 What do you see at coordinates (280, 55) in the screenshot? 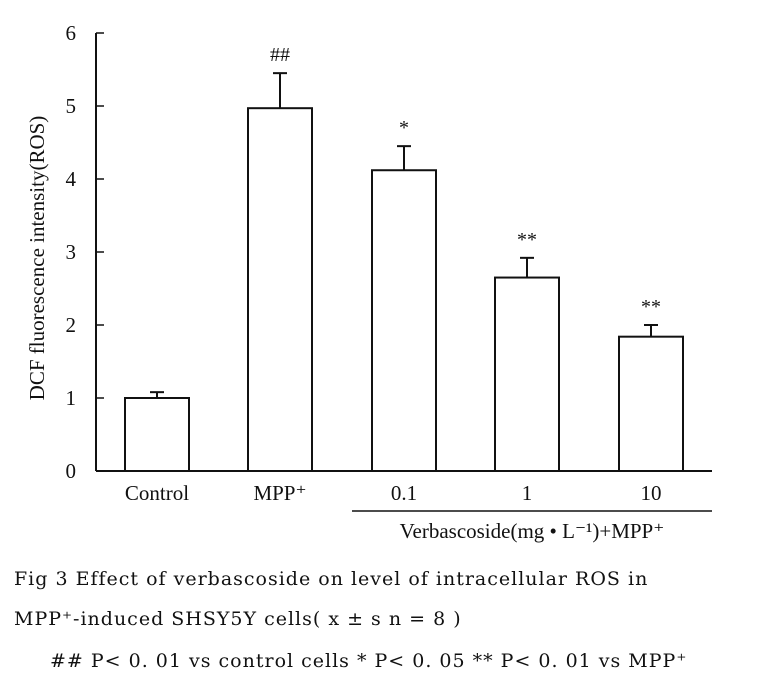
I see `significance-label: ##` at bounding box center [280, 55].